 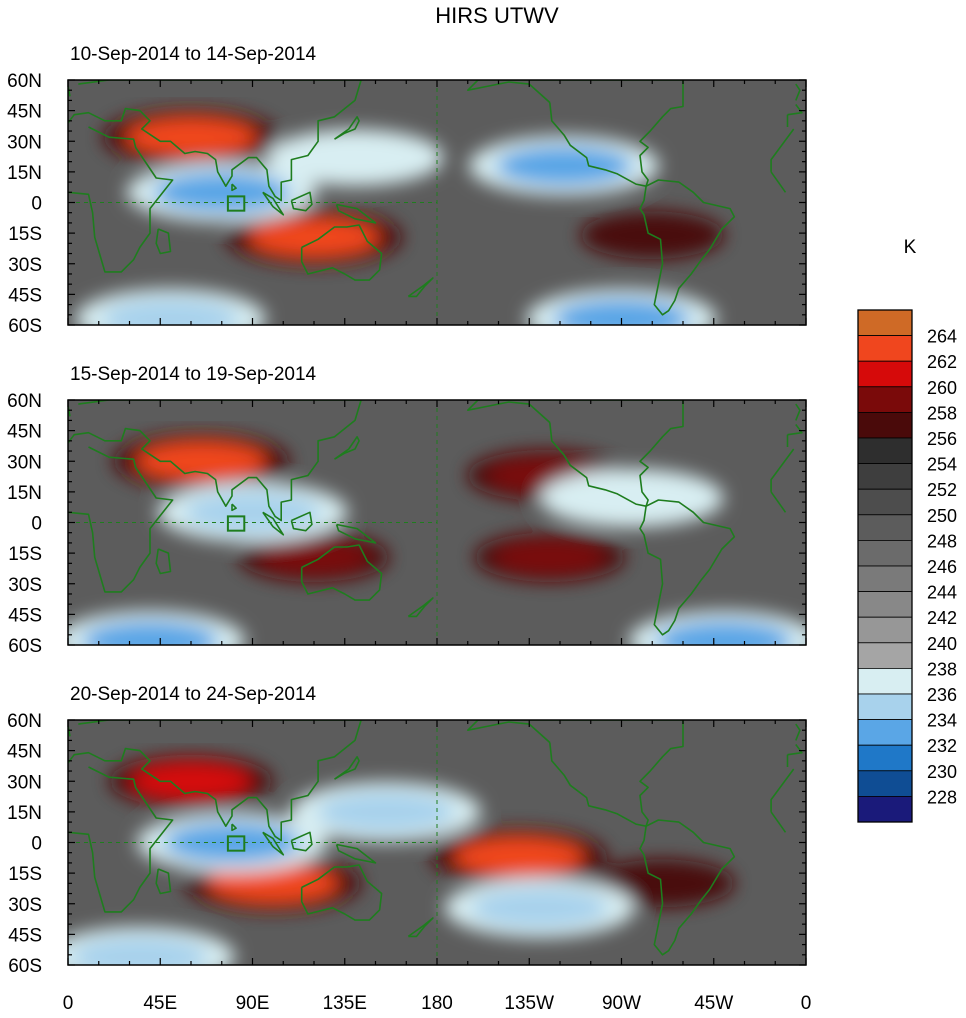 What do you see at coordinates (942, 644) in the screenshot?
I see `colorbar-label: 240` at bounding box center [942, 644].